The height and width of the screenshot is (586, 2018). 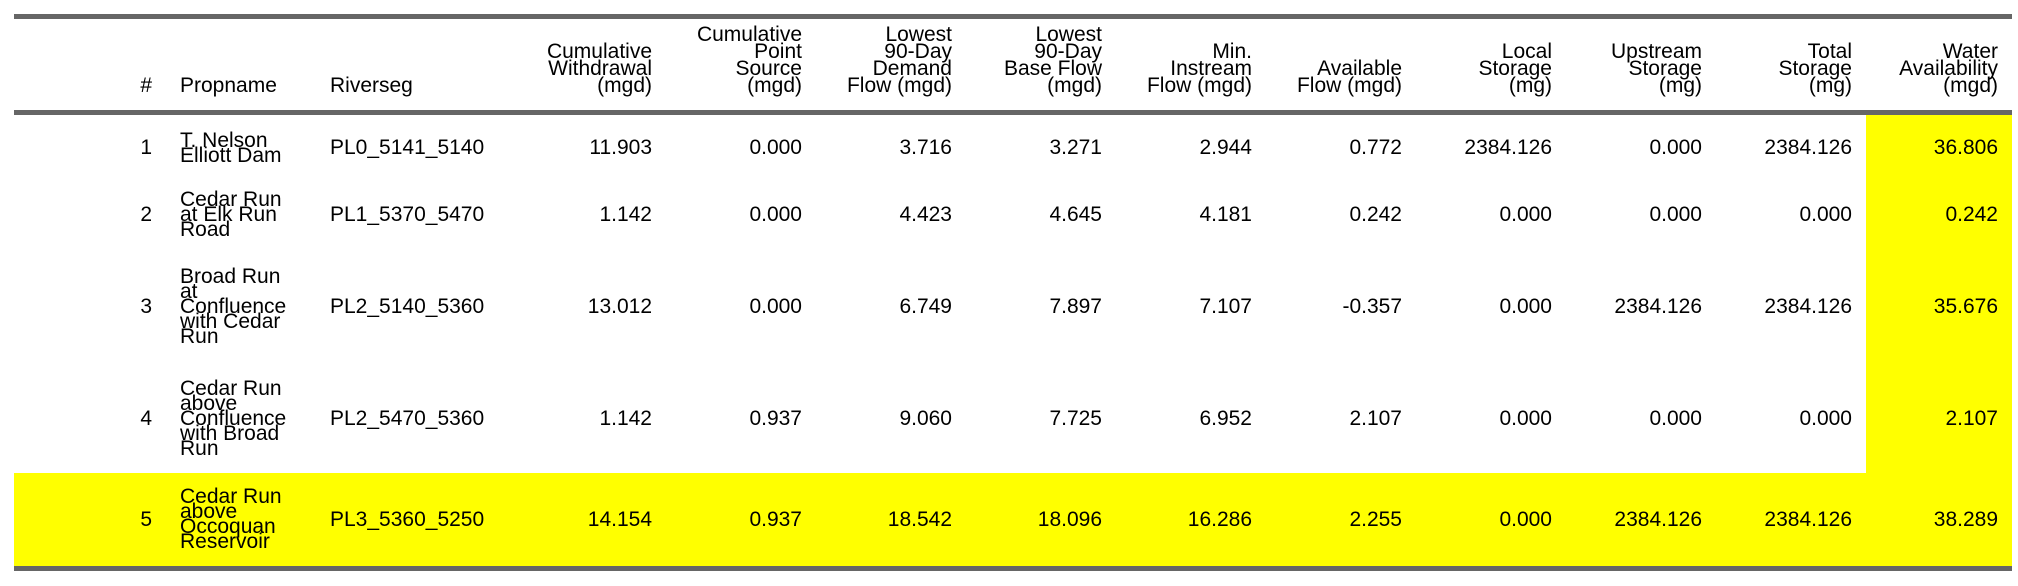 I want to click on column-header-riverseg: Riverseg, so click(x=416, y=64).